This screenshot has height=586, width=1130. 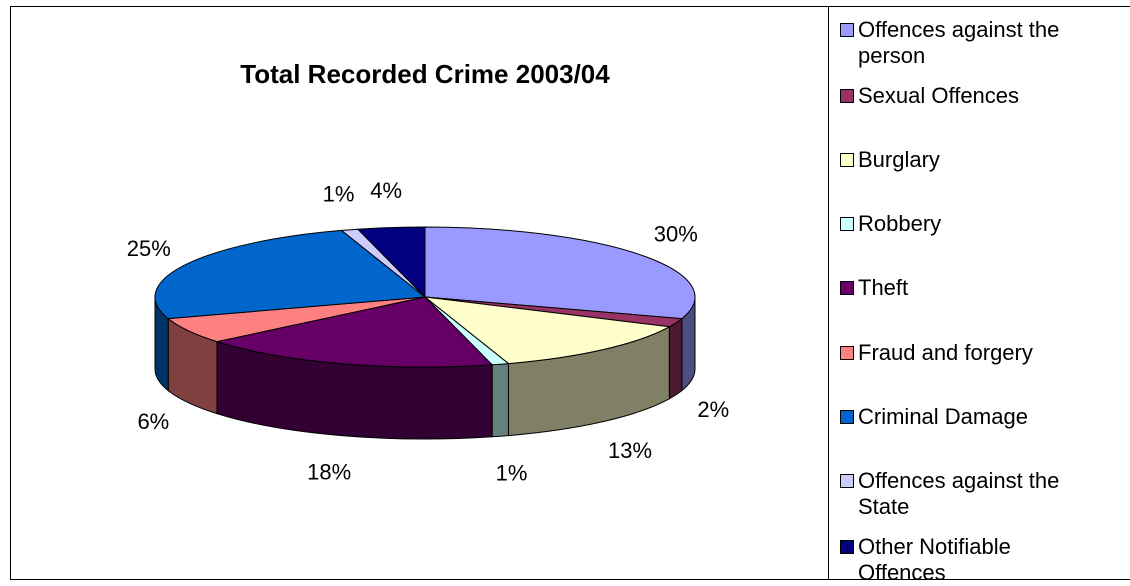 What do you see at coordinates (945, 352) in the screenshot?
I see `legend-label: Fraud and forgery` at bounding box center [945, 352].